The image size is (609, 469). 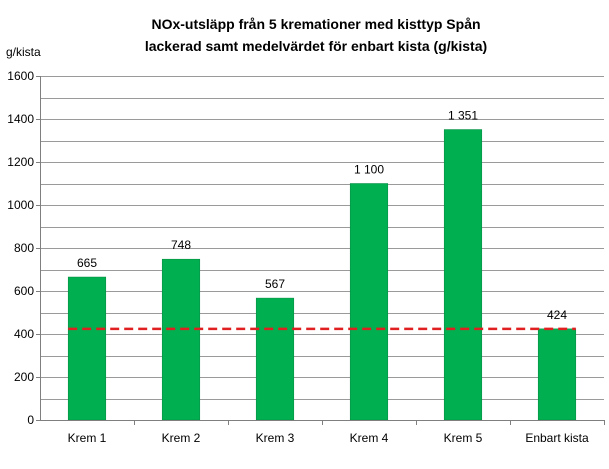 What do you see at coordinates (275, 284) in the screenshot?
I see `data-label: 567` at bounding box center [275, 284].